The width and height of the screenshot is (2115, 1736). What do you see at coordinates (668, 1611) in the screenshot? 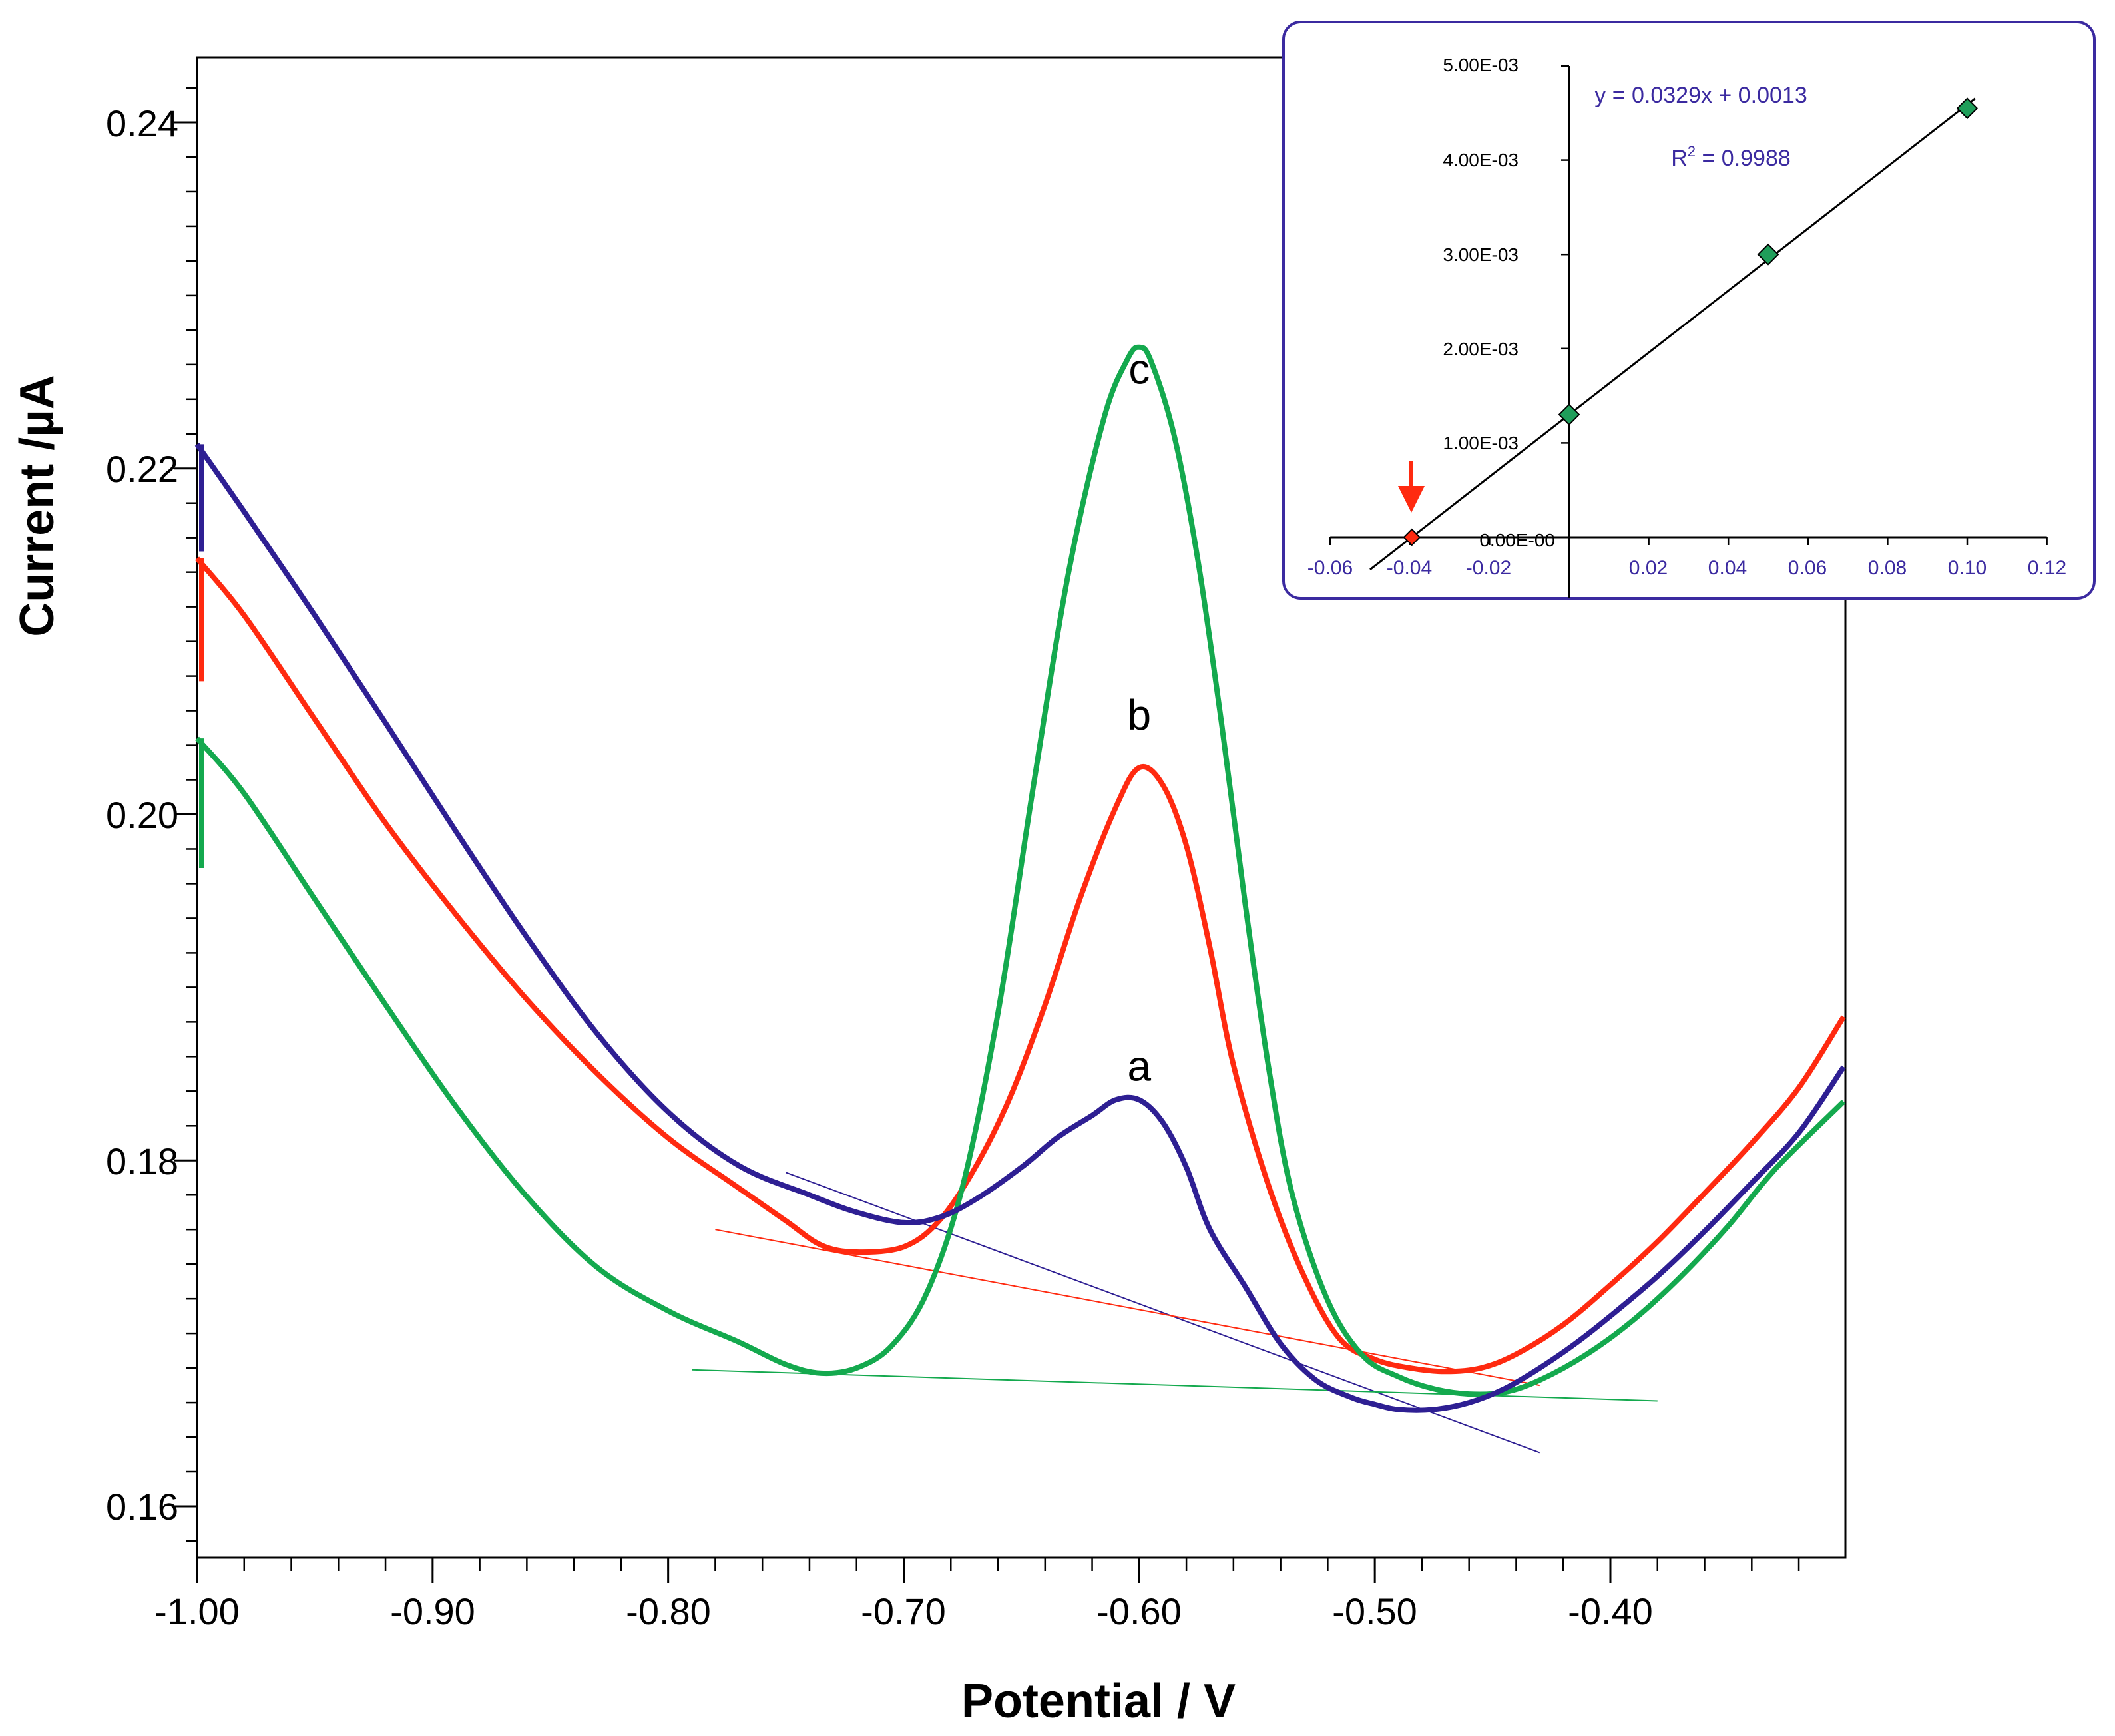
I see `x-tick-label: -0.80` at bounding box center [668, 1611].